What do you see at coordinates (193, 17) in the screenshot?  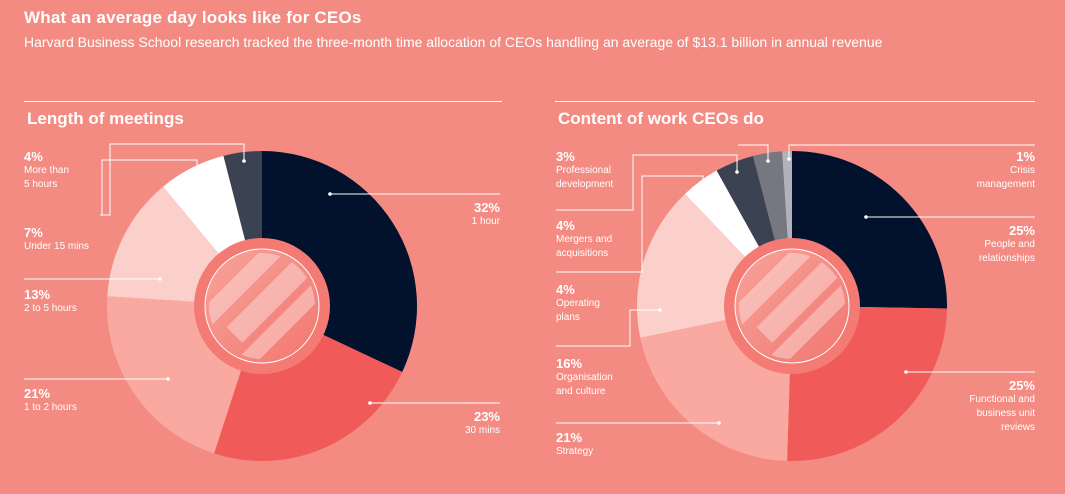 I see `page-title: What an average day looks like for CEOs` at bounding box center [193, 17].